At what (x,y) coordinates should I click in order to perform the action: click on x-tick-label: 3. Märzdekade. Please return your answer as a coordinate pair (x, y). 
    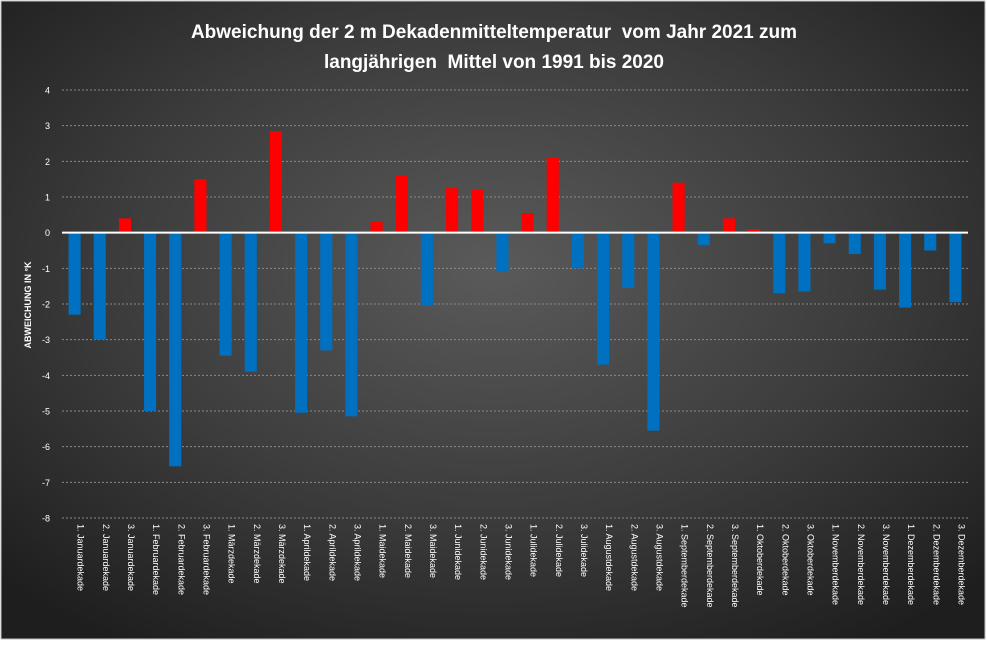
    Looking at the image, I should click on (282, 554).